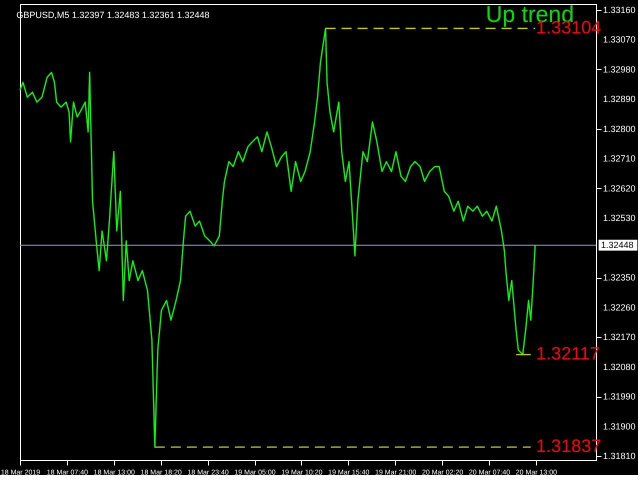  I want to click on y-tick-label: 1.32800, so click(619, 129).